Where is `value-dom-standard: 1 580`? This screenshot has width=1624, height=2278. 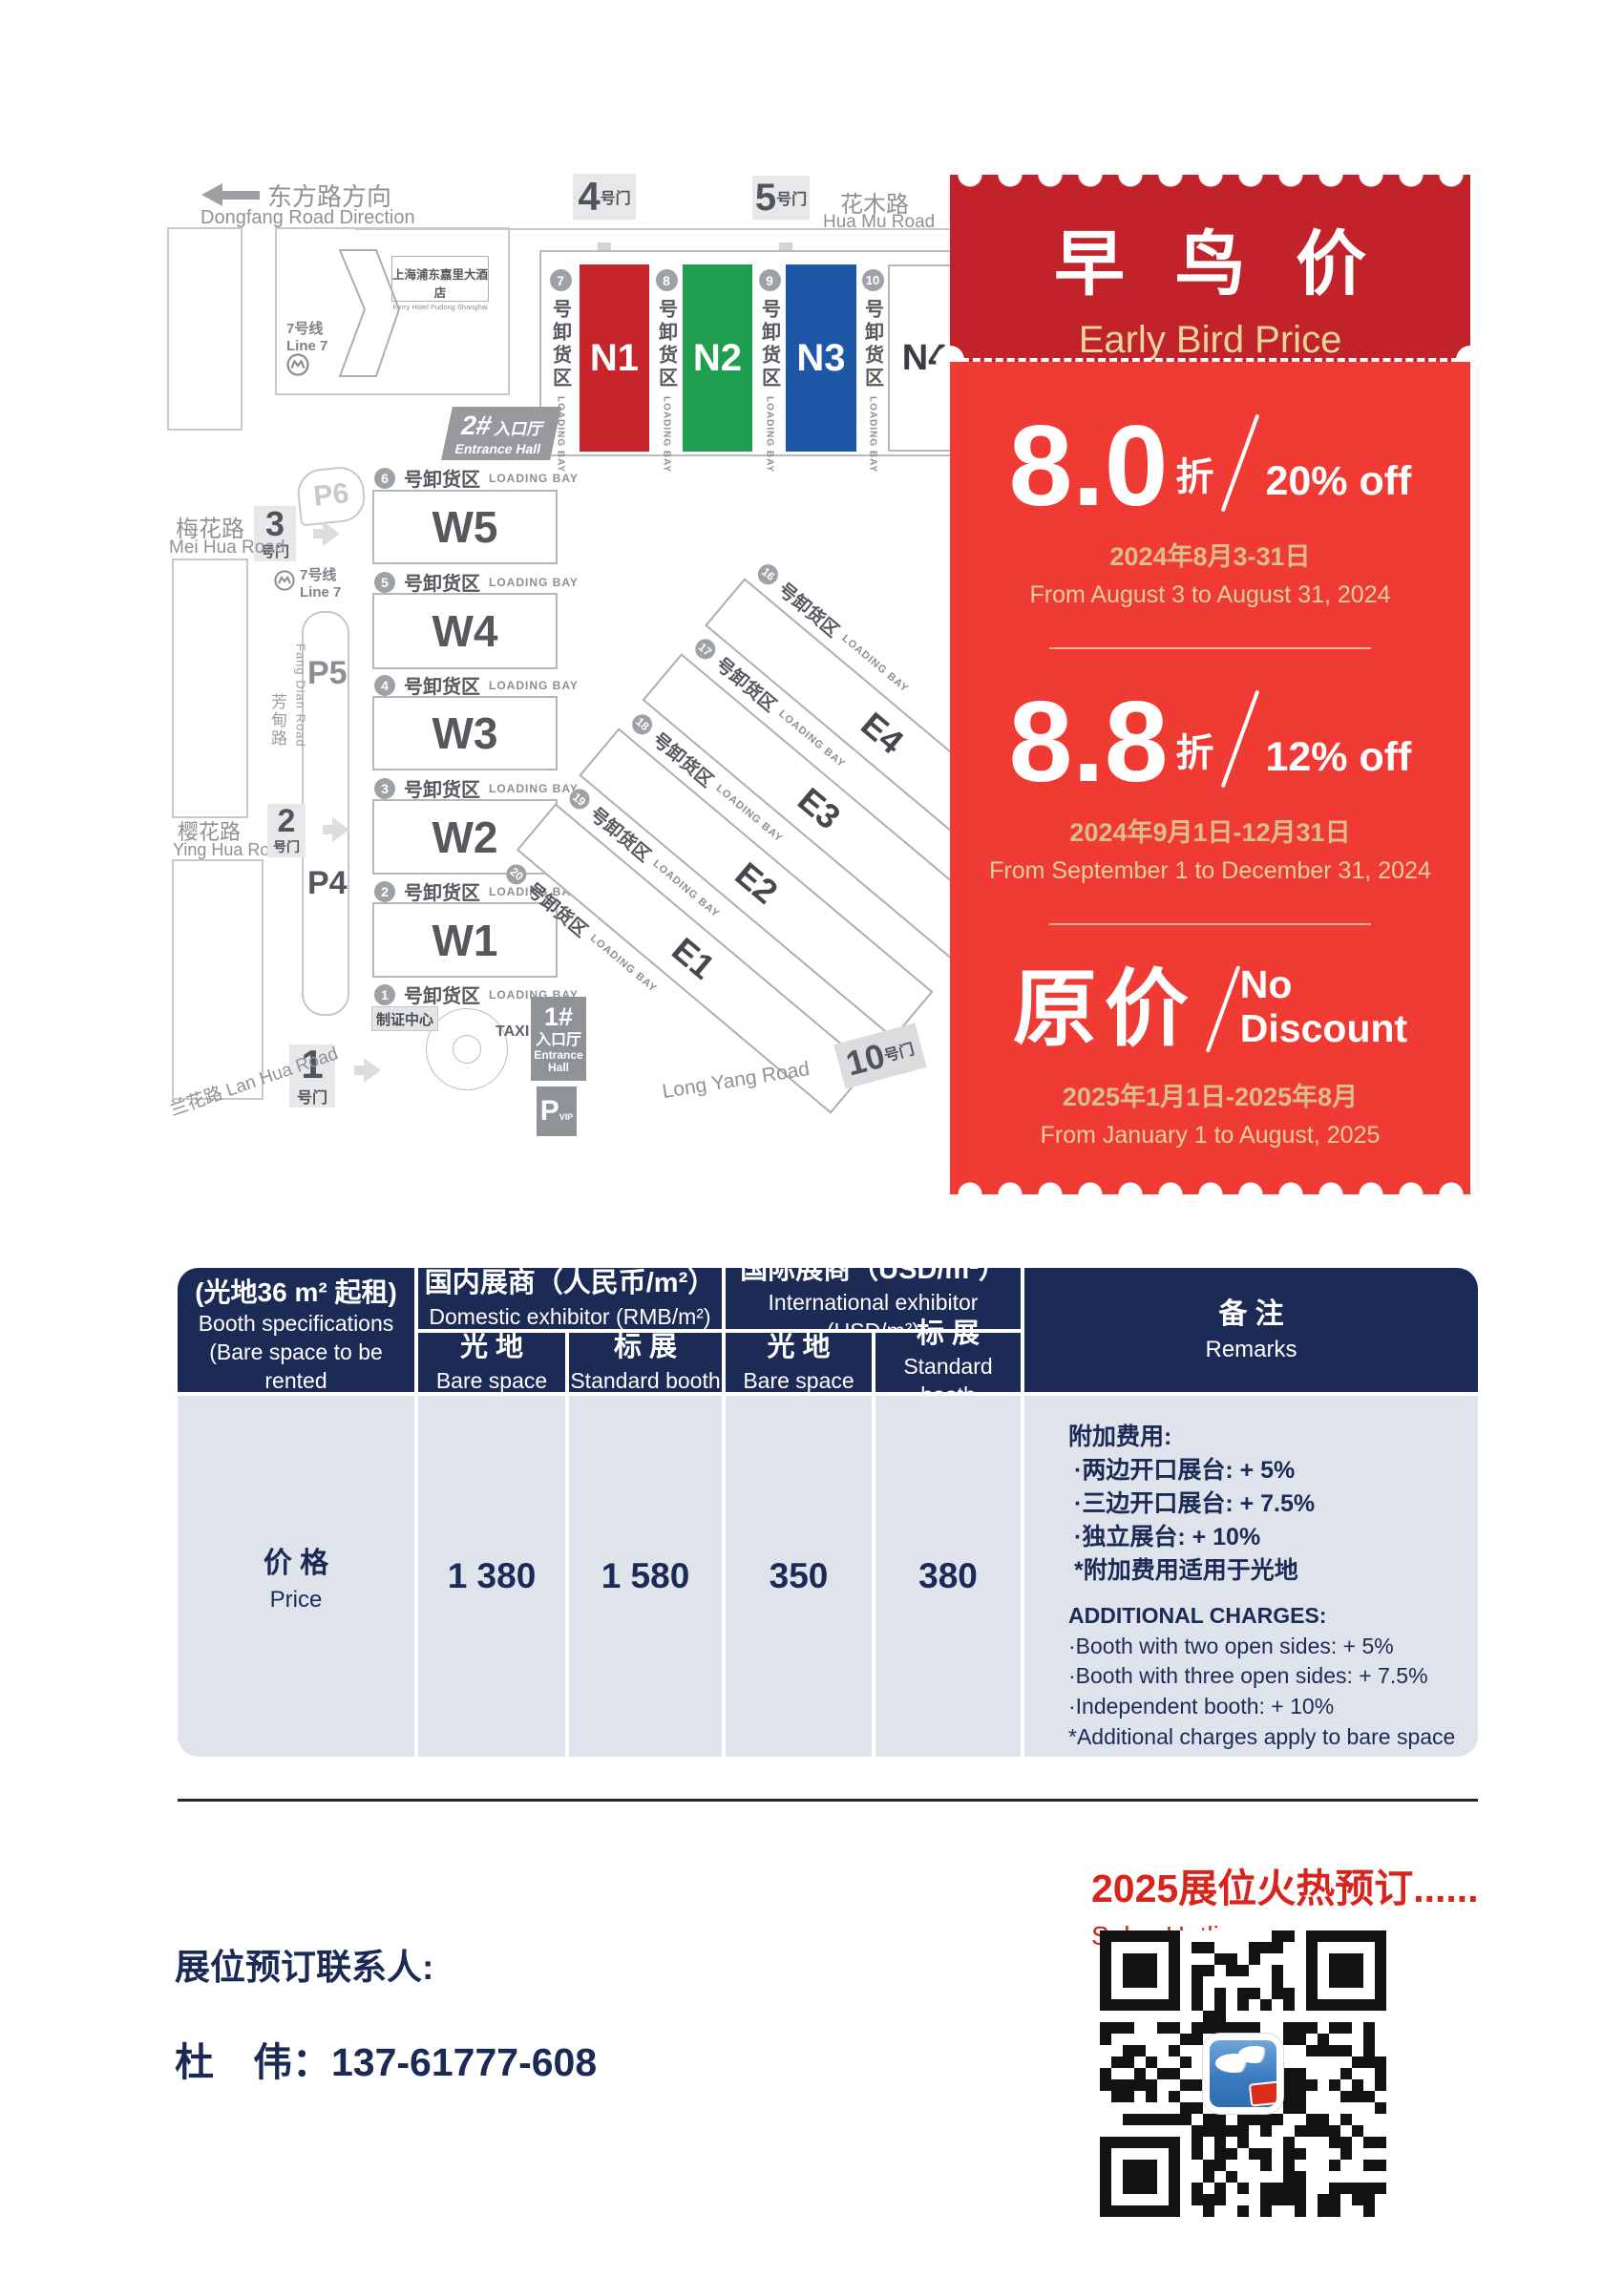 value-dom-standard: 1 580 is located at coordinates (645, 1575).